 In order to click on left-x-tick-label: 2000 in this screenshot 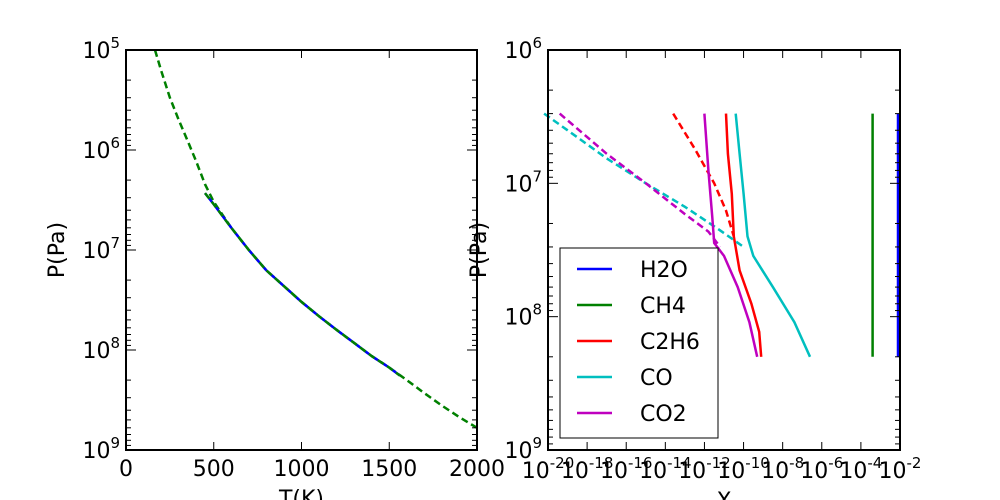, I will do `click(477, 469)`.